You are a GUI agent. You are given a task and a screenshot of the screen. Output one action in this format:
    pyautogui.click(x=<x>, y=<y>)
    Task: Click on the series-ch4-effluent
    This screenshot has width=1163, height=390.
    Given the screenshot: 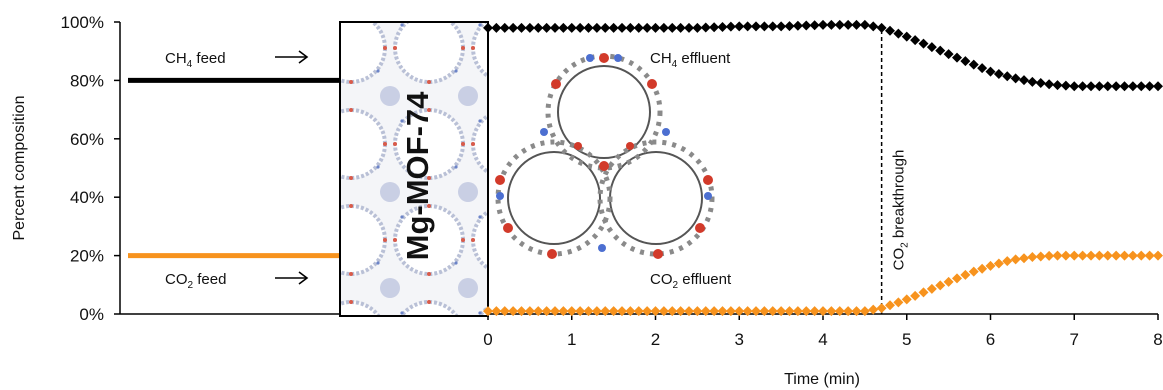 What is the action you would take?
    pyautogui.click(x=823, y=55)
    